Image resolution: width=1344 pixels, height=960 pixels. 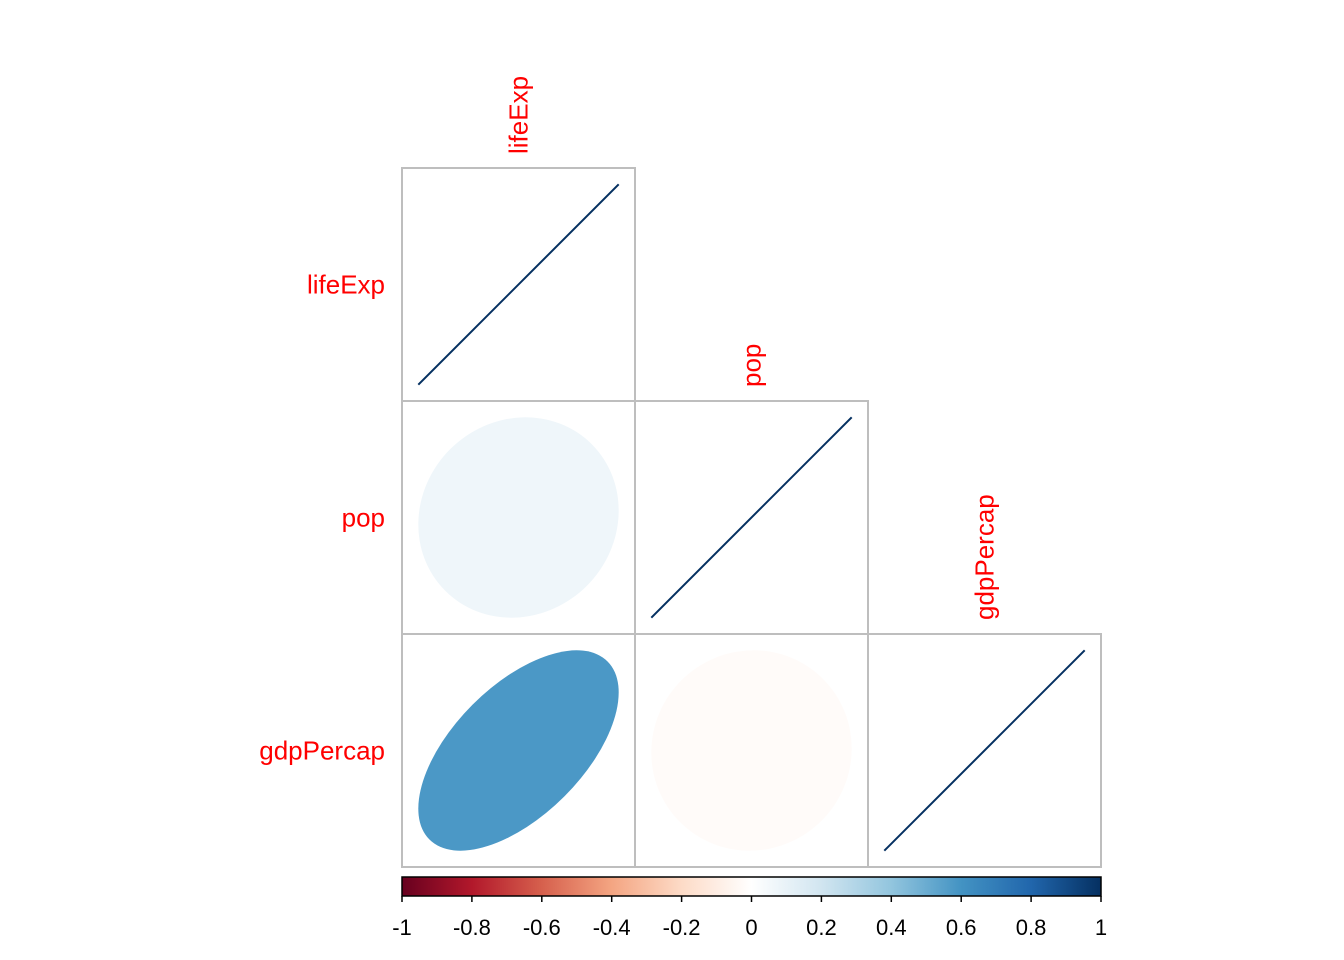 What do you see at coordinates (821, 927) in the screenshot?
I see `colorbar-tick-label: 0.2` at bounding box center [821, 927].